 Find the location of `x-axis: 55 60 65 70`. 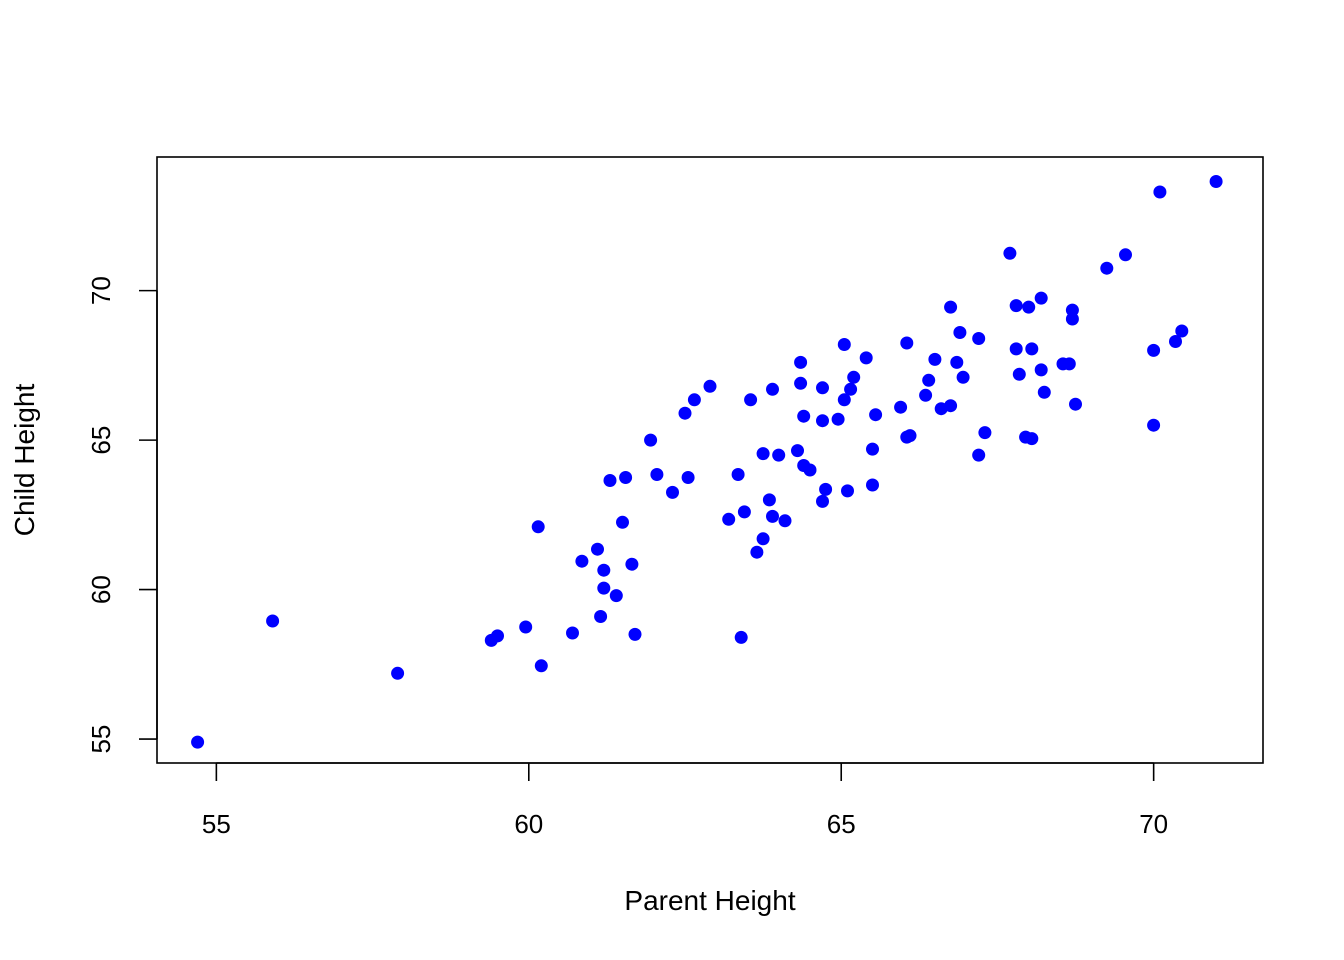

x-axis: 55 60 65 70 is located at coordinates (685, 800).